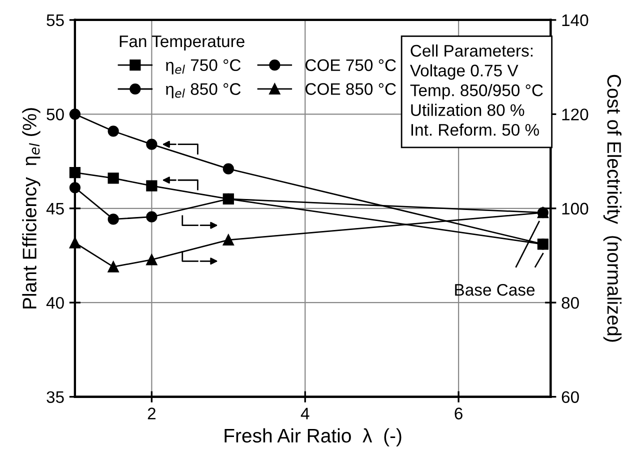  Describe the element at coordinates (55, 20) in the screenshot. I see `y-tick-label: 55` at that location.